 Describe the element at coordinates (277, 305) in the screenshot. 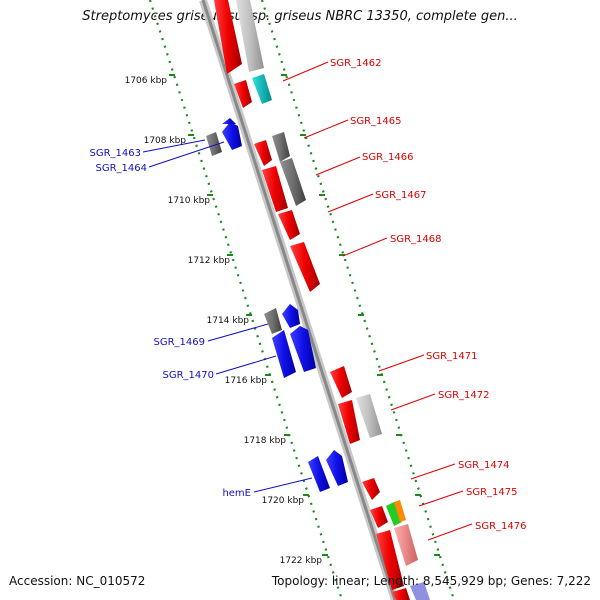

I see `reverse-genes` at that location.